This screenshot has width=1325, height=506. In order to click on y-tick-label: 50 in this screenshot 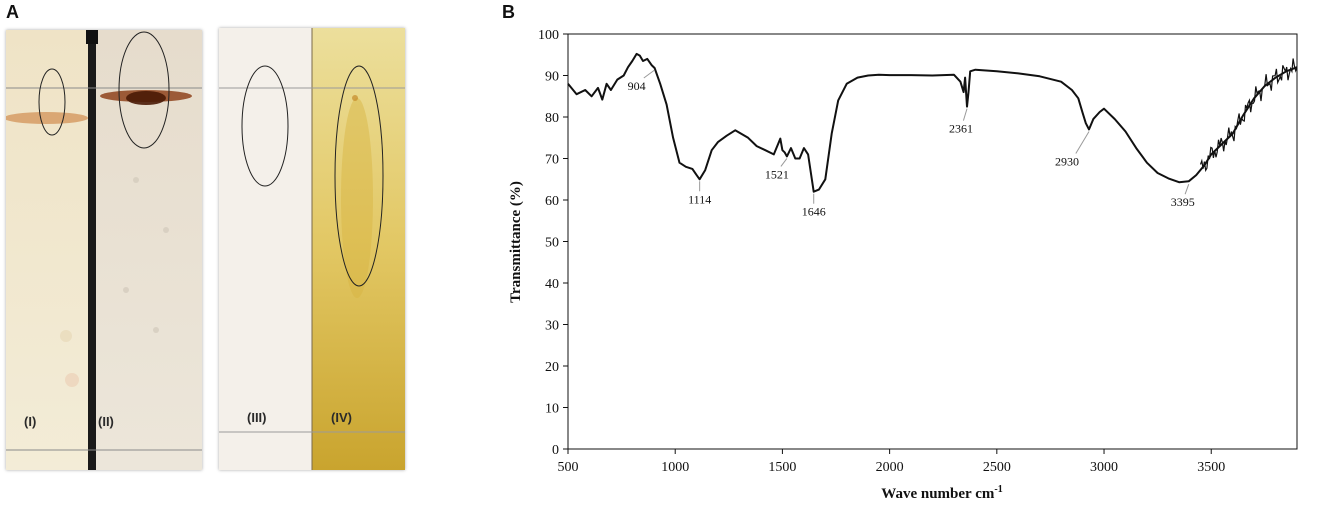, I will do `click(552, 243)`.